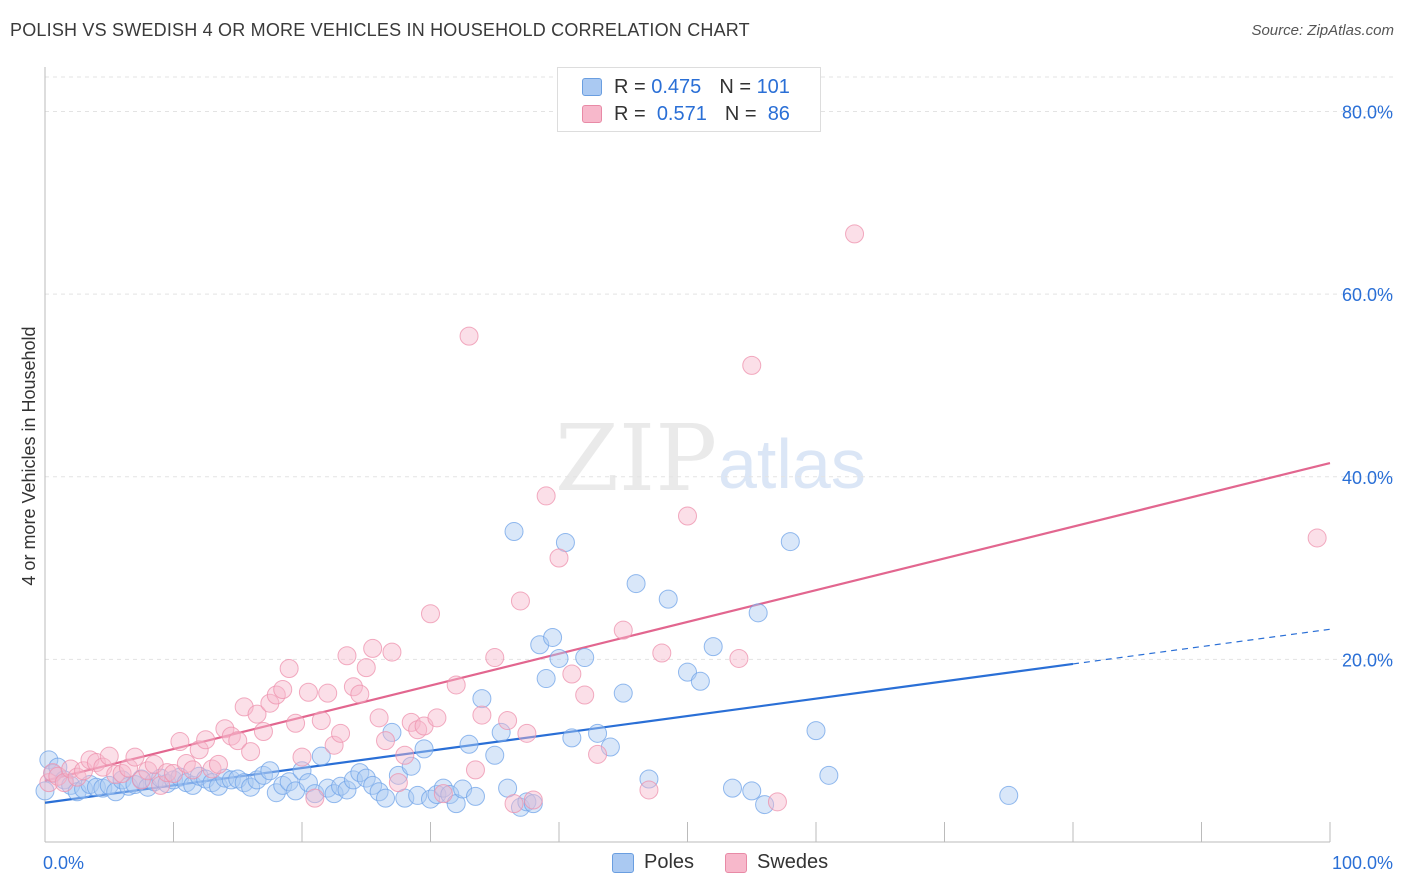  I want to click on series-legend-swedes: Swedes, so click(776, 862).